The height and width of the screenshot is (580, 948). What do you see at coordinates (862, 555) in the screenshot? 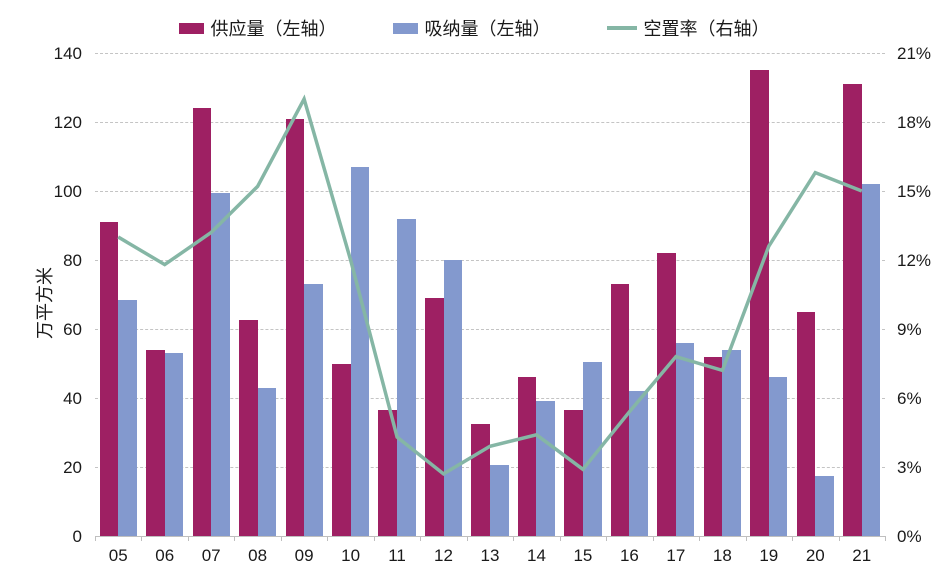
I see `x-axis-tick-label: 21` at bounding box center [862, 555].